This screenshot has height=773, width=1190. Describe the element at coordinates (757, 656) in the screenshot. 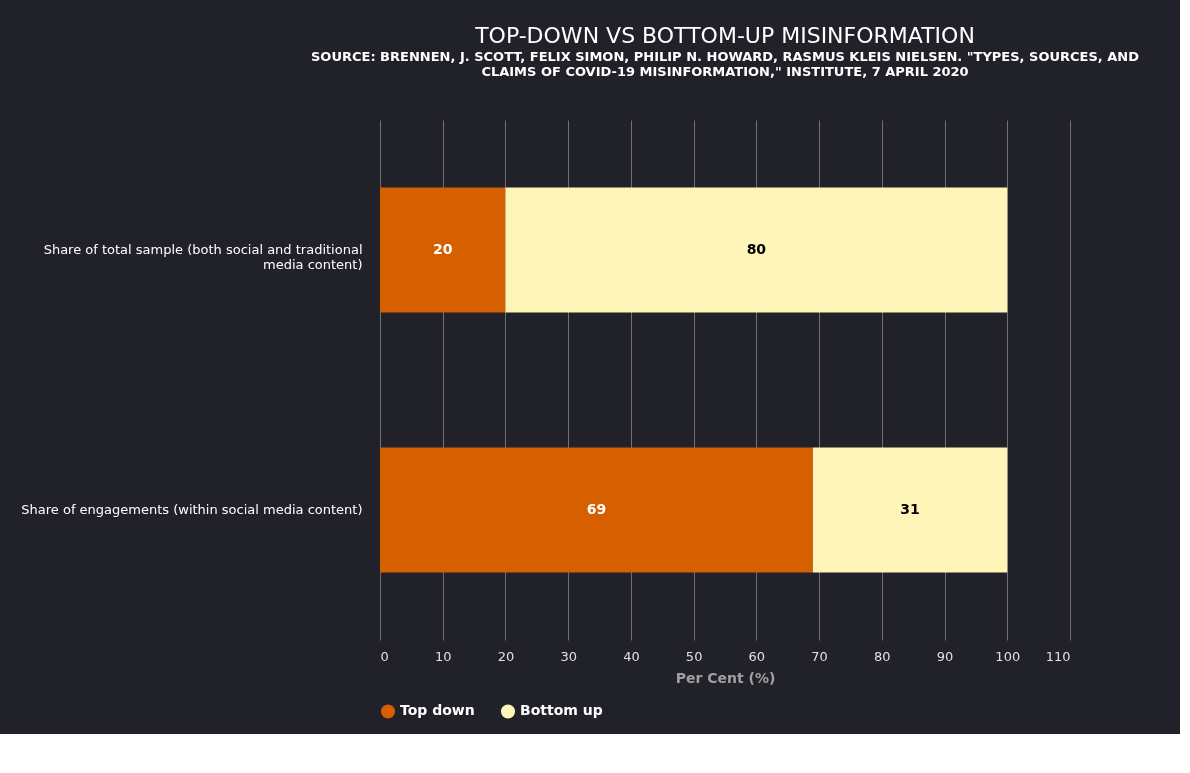

I see `x-tick-label: 60` at that location.